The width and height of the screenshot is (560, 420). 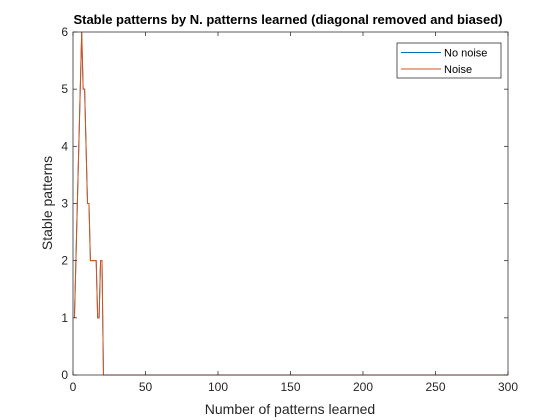 What do you see at coordinates (64, 261) in the screenshot?
I see `y-tick-label: 2` at bounding box center [64, 261].